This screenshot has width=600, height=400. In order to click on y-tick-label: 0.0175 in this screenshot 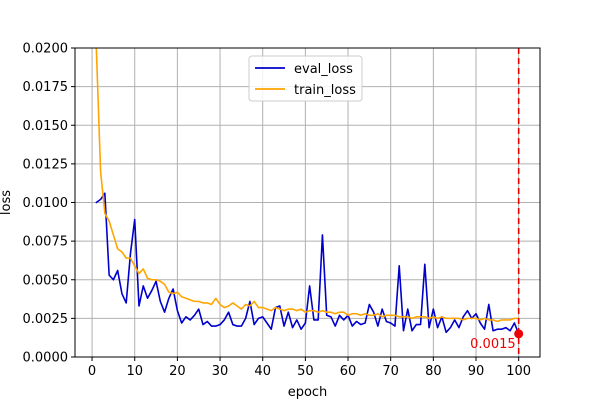, I will do `click(46, 87)`.